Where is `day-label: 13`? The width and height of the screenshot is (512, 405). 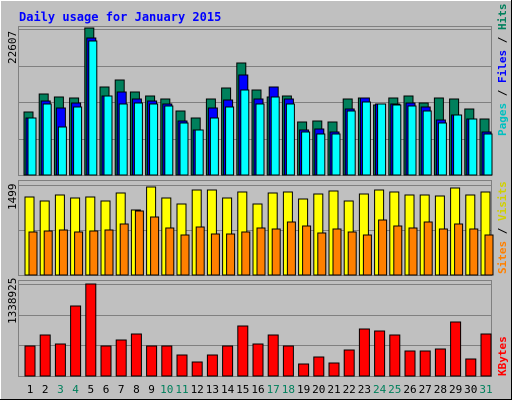 day-label: 13 is located at coordinates (212, 389).